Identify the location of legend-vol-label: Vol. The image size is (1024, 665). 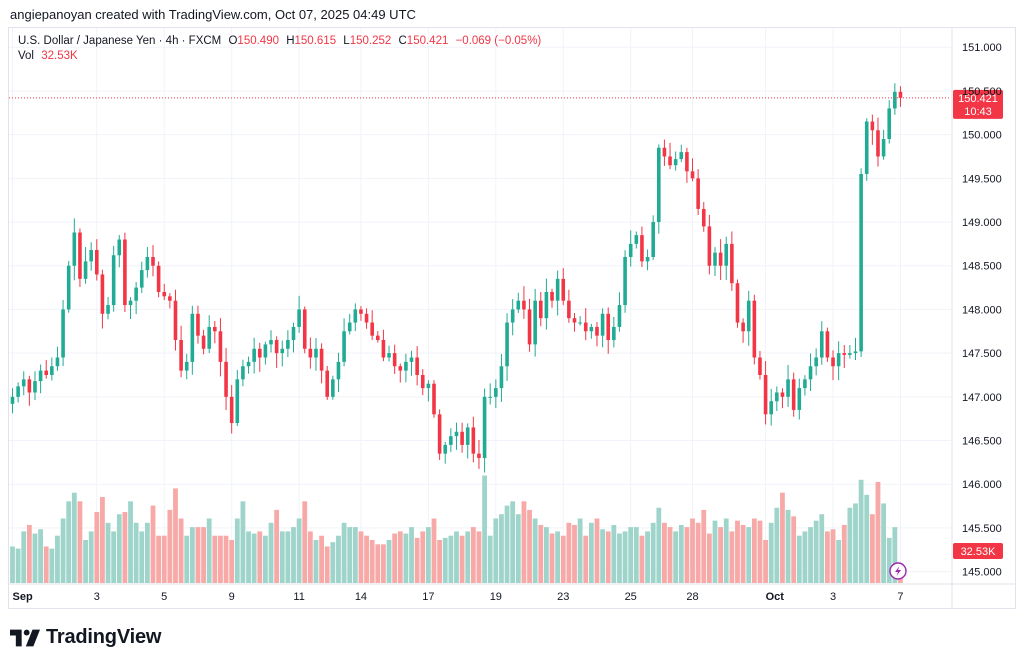
(26, 56).